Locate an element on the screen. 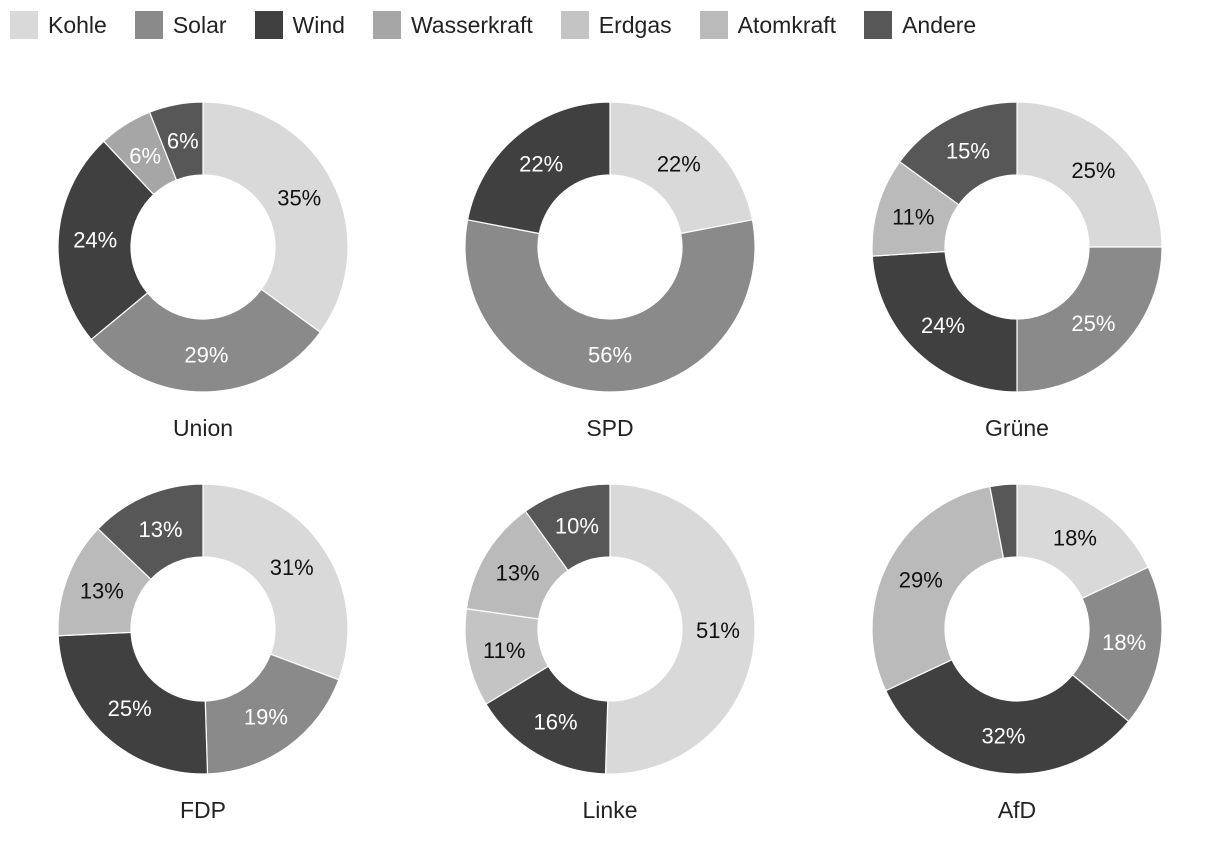 The height and width of the screenshot is (856, 1220). data-label-grune-andere: 15% is located at coordinates (968, 150).